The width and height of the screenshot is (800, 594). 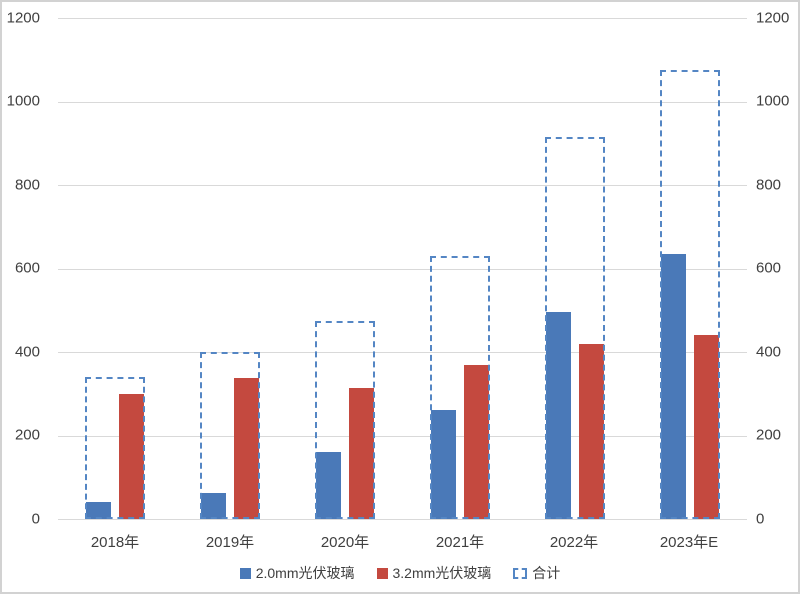 I want to click on y-axis-left-tick-label: 200, so click(x=27, y=435).